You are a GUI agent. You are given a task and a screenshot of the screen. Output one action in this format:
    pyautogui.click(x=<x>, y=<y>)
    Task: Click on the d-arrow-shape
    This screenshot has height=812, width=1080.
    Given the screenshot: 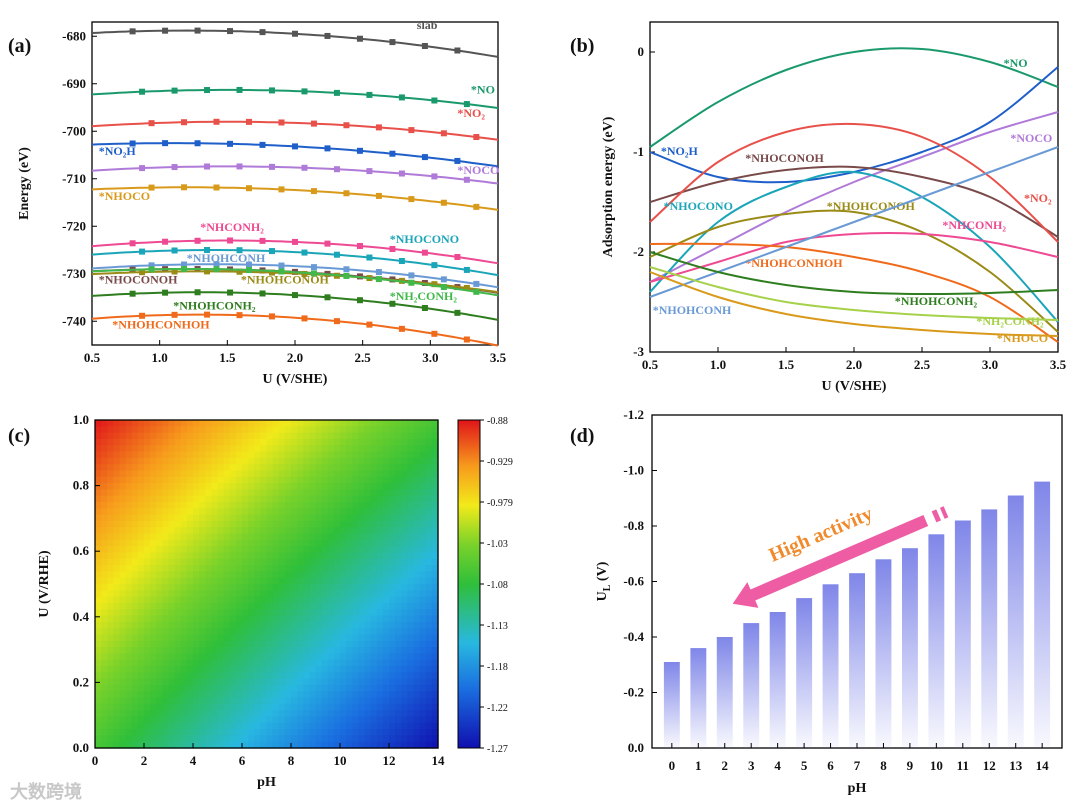 What is the action you would take?
    pyautogui.click(x=830, y=561)
    